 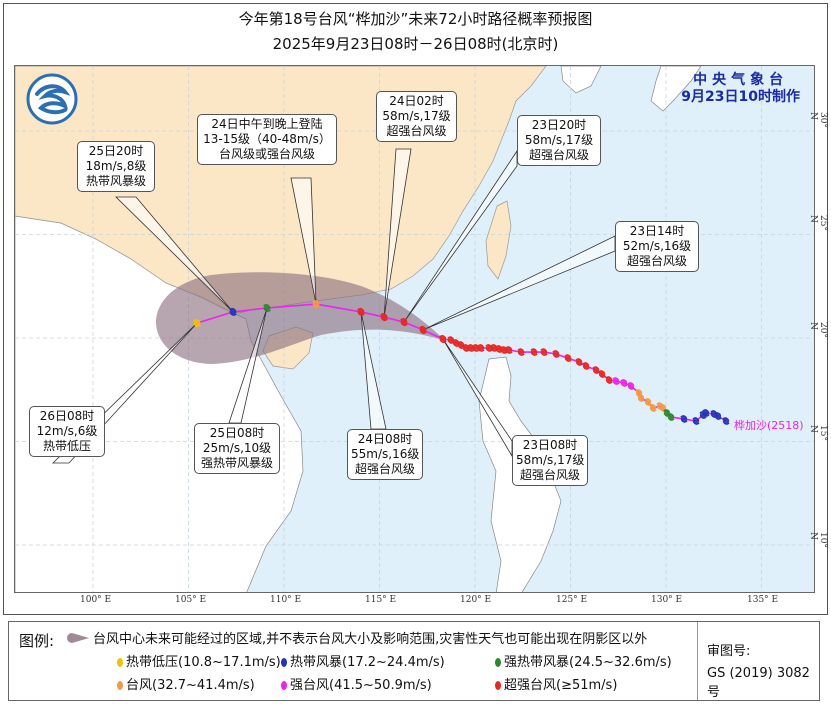 I want to click on callout-level: 热带风暴级, so click(x=115, y=181).